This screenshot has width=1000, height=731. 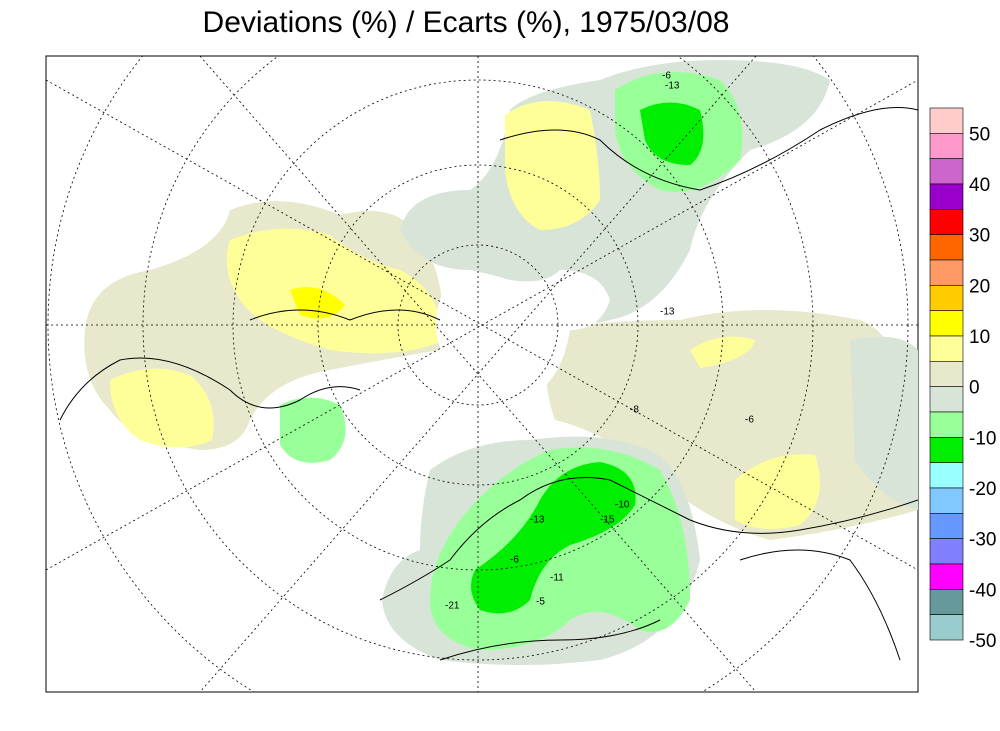 I want to click on colorbar-label: 40, so click(x=979, y=185).